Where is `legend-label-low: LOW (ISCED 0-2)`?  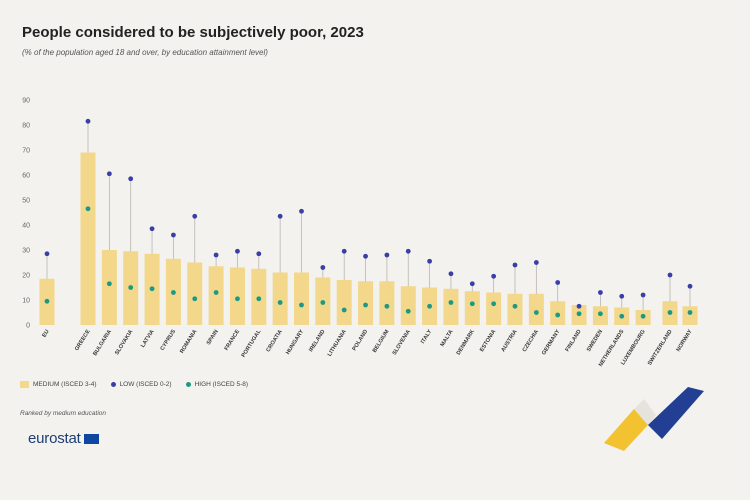
legend-label-low: LOW (ISCED 0-2) is located at coordinates (145, 384).